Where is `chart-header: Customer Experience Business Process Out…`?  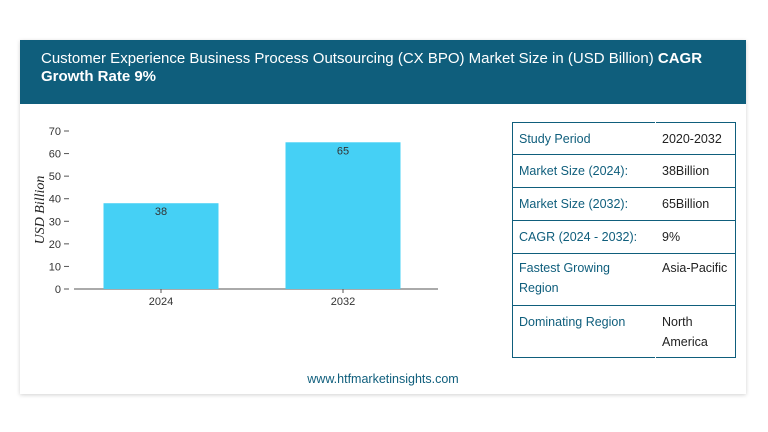
chart-header: Customer Experience Business Process Out… is located at coordinates (383, 72).